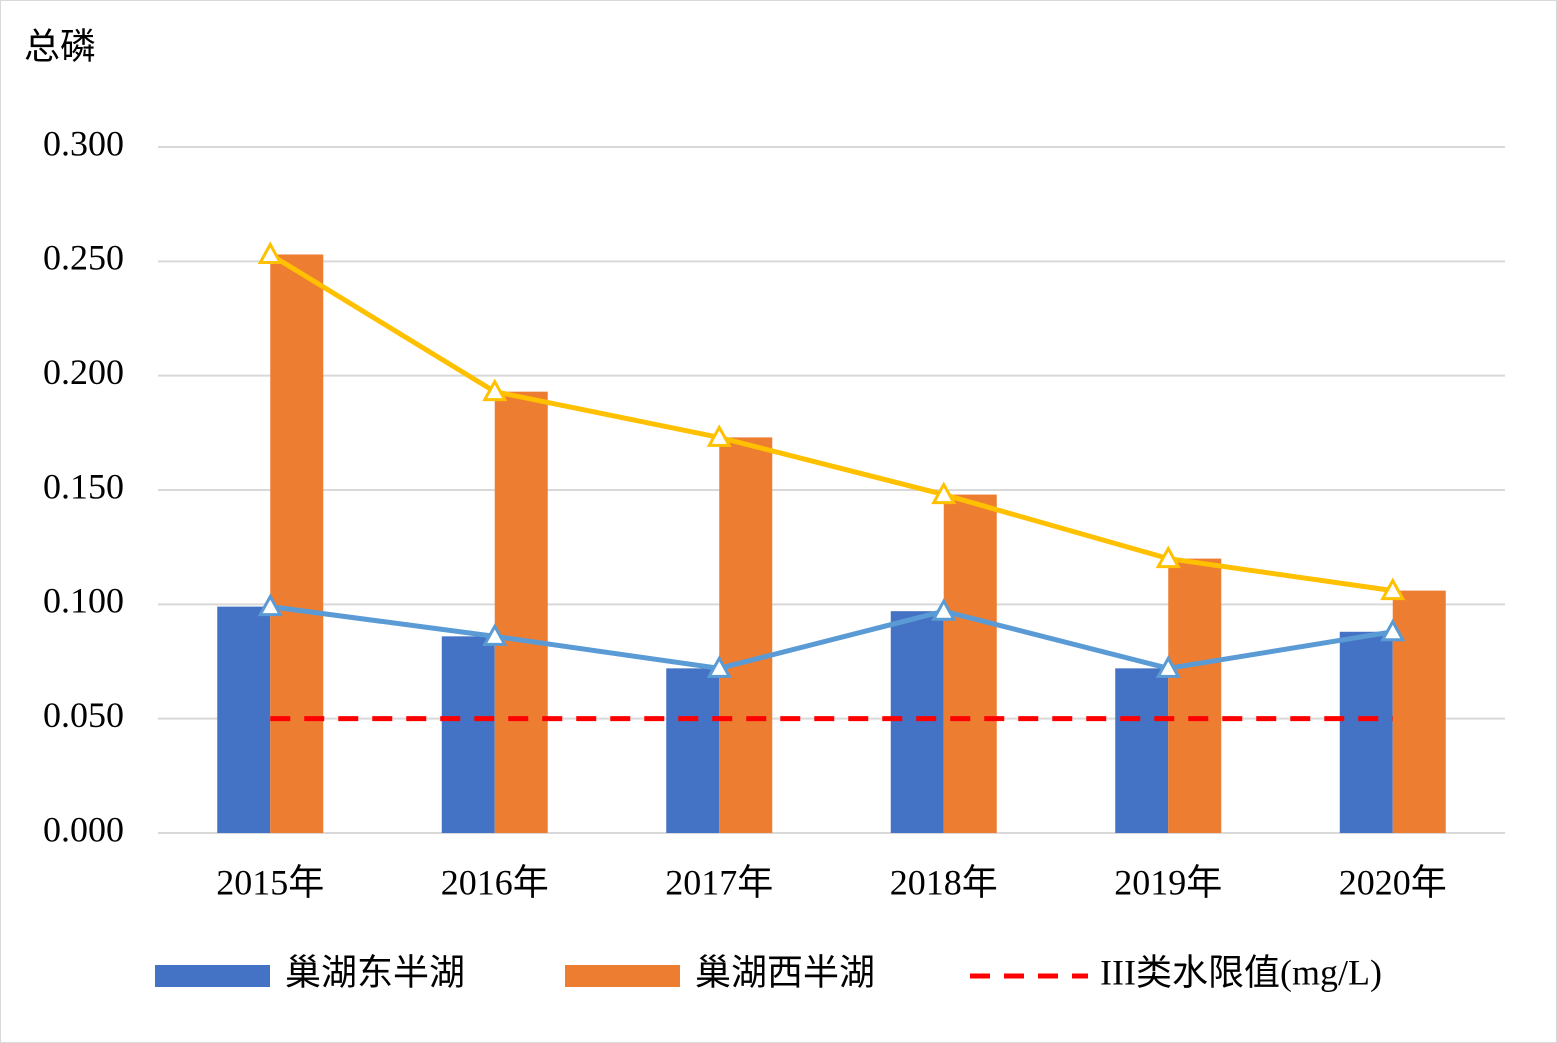  I want to click on y-tick-label: 0.150, so click(83, 486).